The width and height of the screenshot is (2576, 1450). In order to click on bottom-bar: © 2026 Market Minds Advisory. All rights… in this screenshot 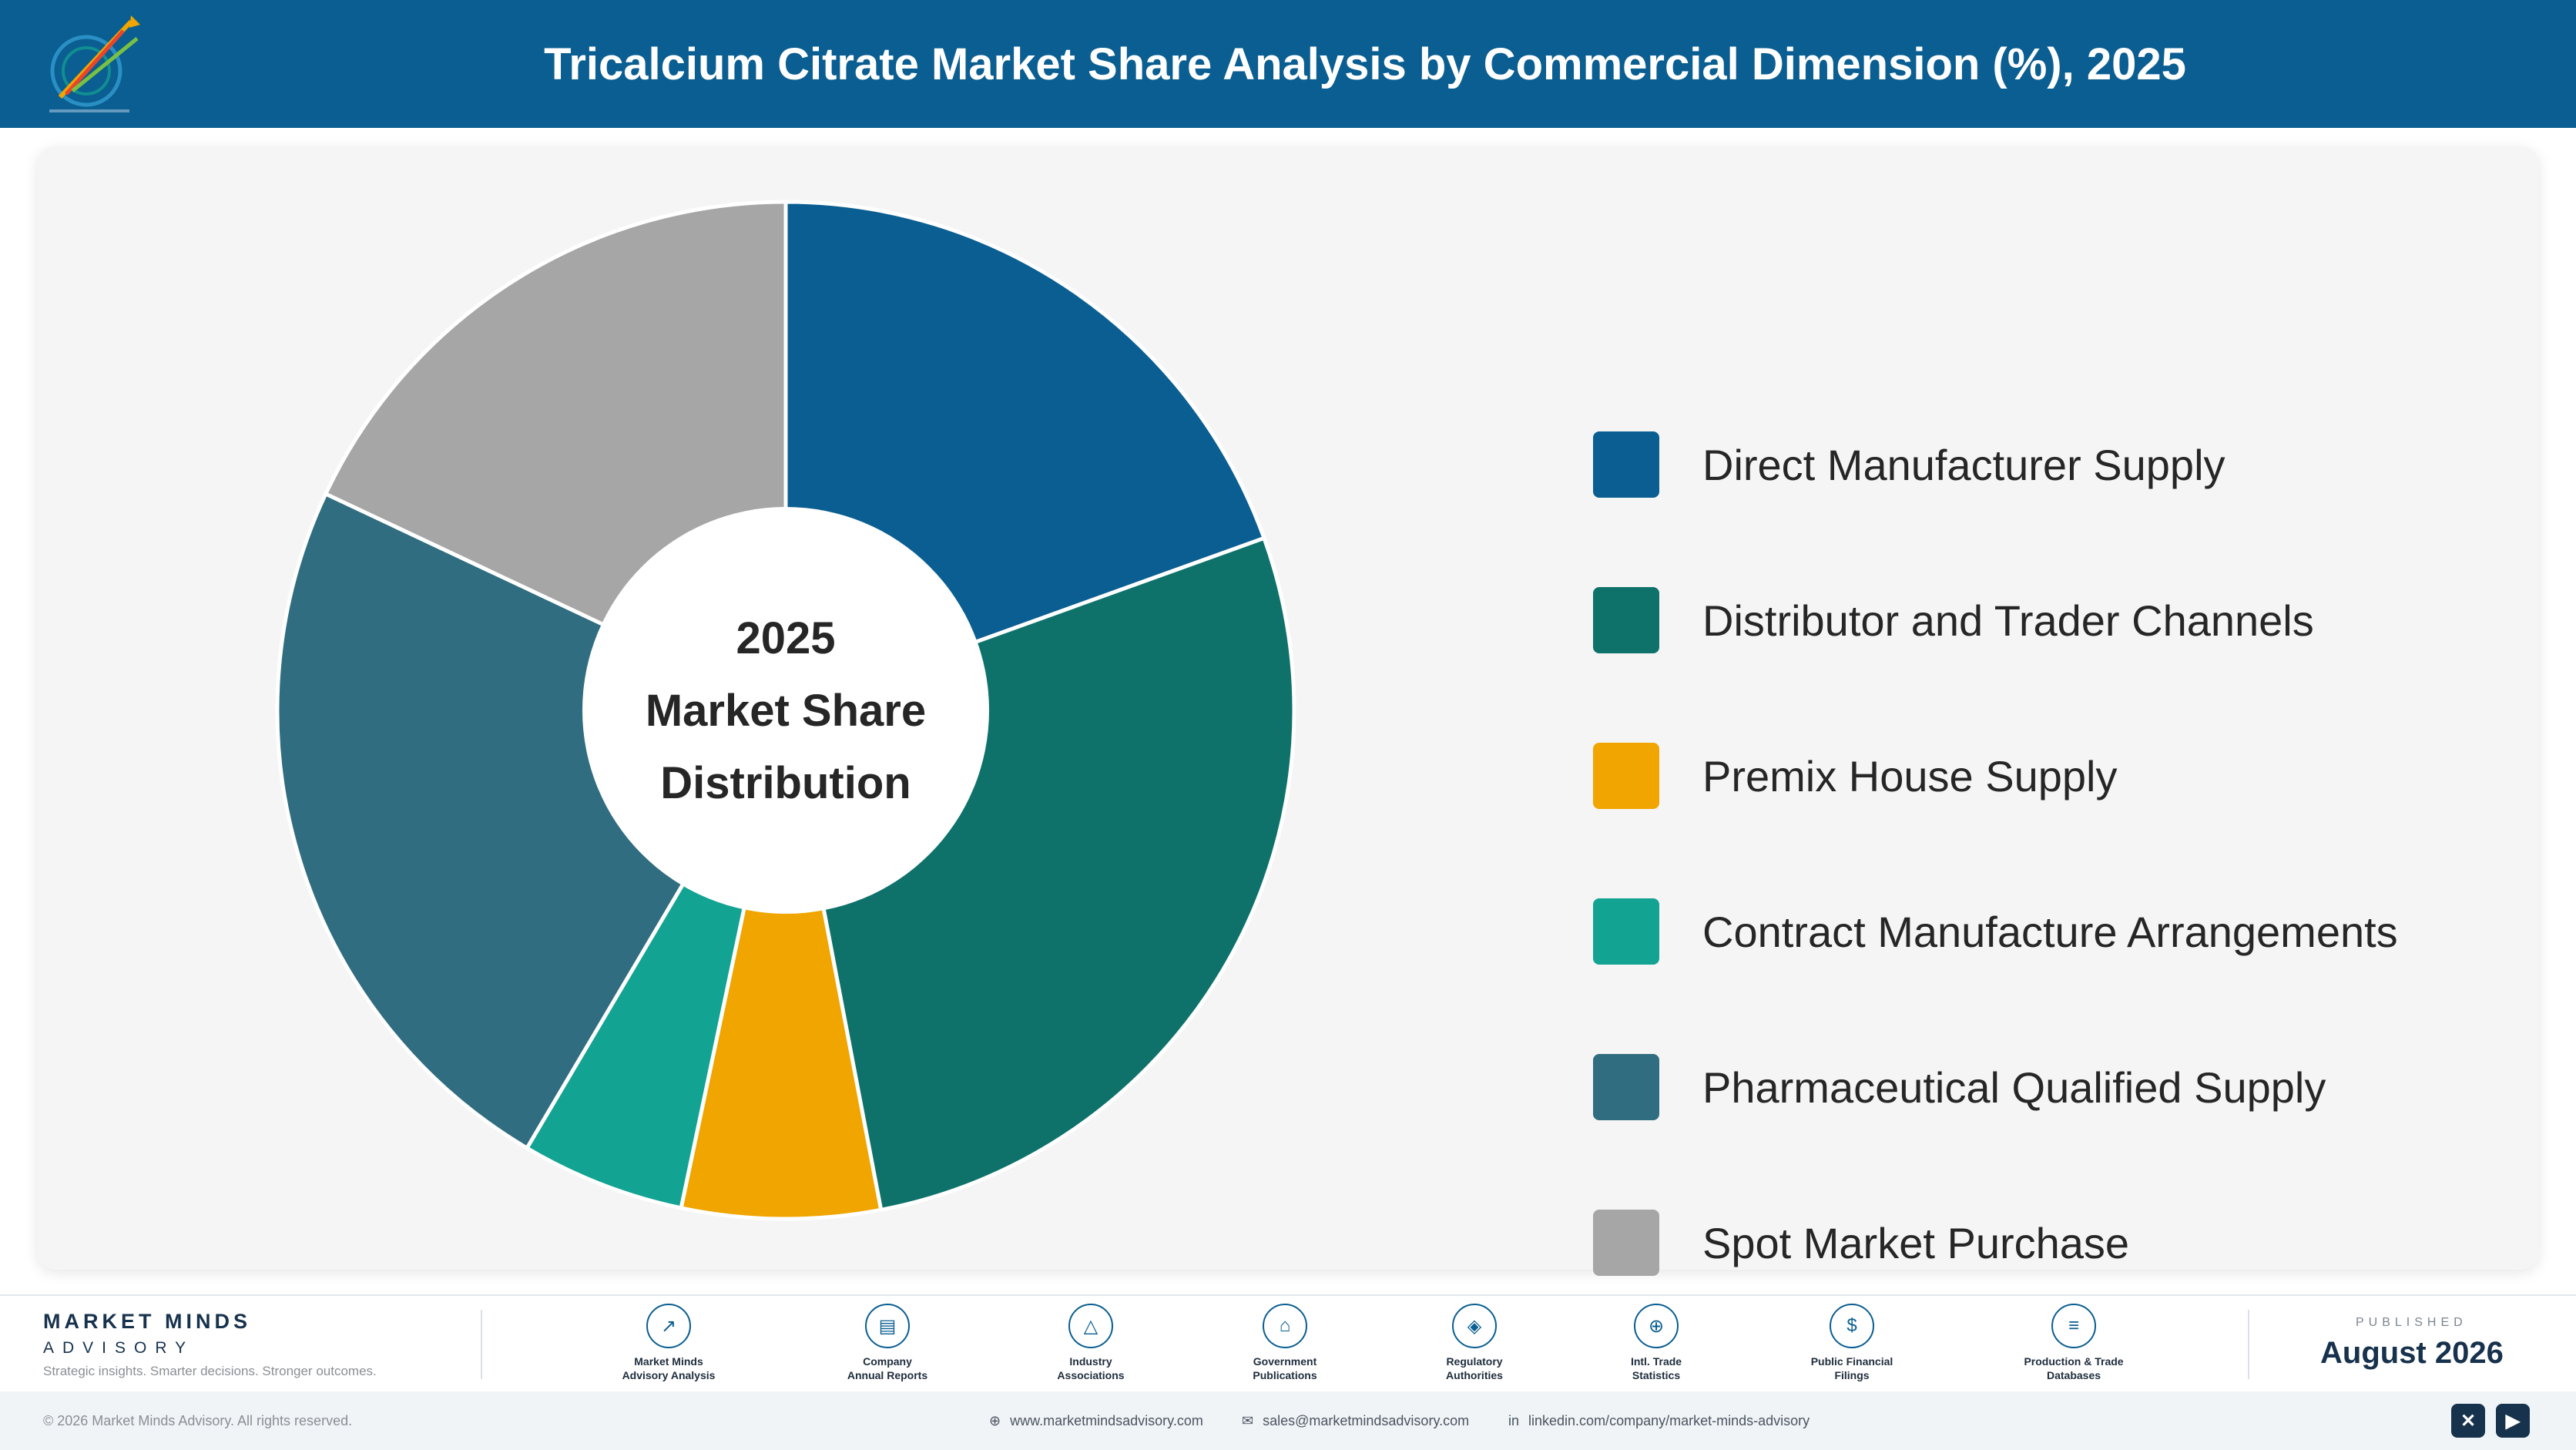, I will do `click(1288, 1420)`.